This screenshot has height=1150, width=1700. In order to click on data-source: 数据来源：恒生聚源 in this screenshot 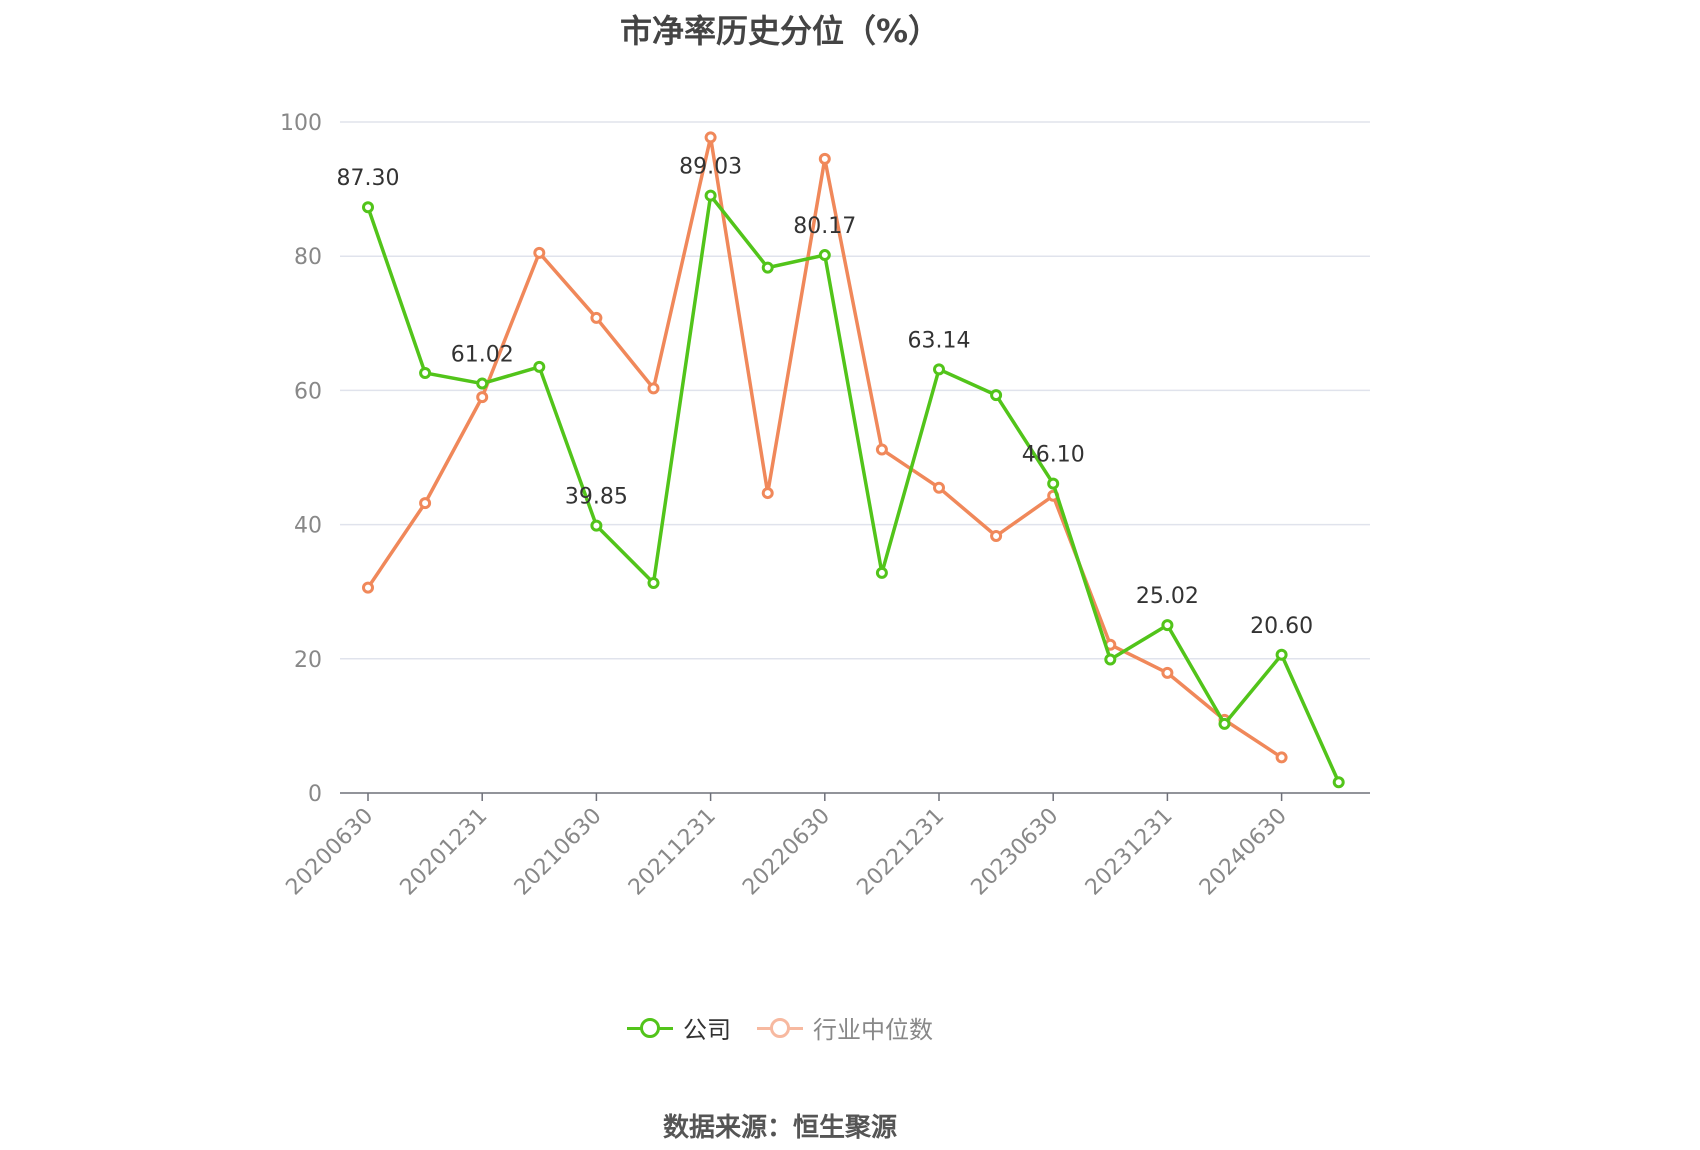, I will do `click(779, 1128)`.